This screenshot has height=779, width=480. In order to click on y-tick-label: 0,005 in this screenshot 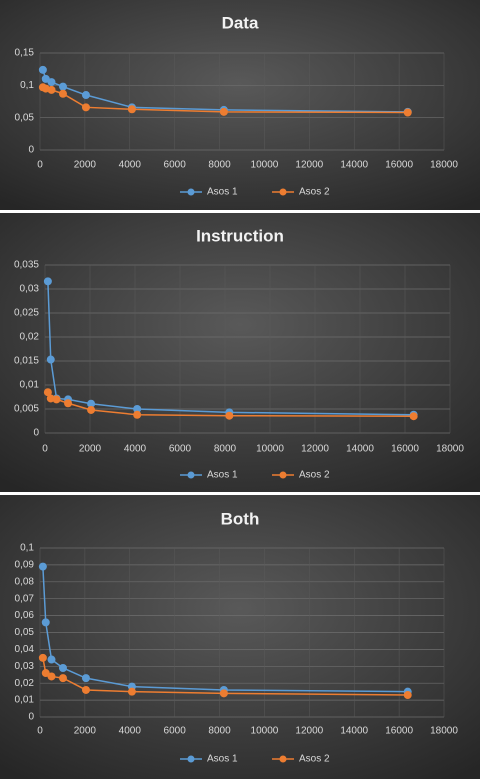, I will do `click(26, 409)`.